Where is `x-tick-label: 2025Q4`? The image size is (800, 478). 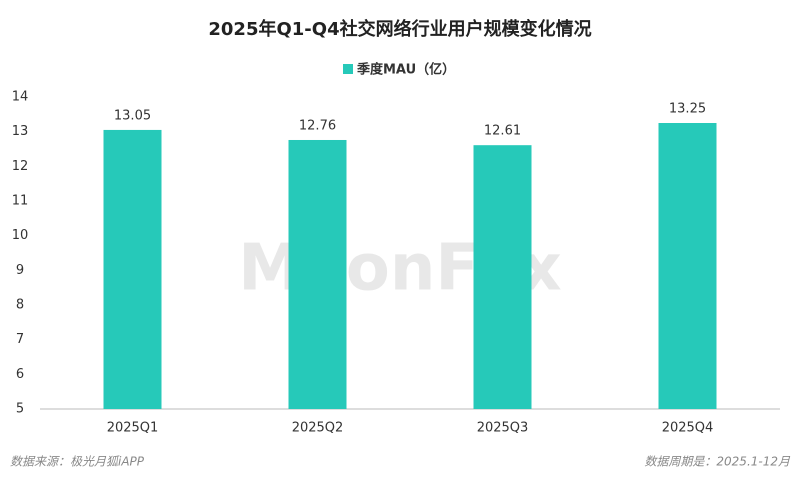 x-tick-label: 2025Q4 is located at coordinates (688, 428).